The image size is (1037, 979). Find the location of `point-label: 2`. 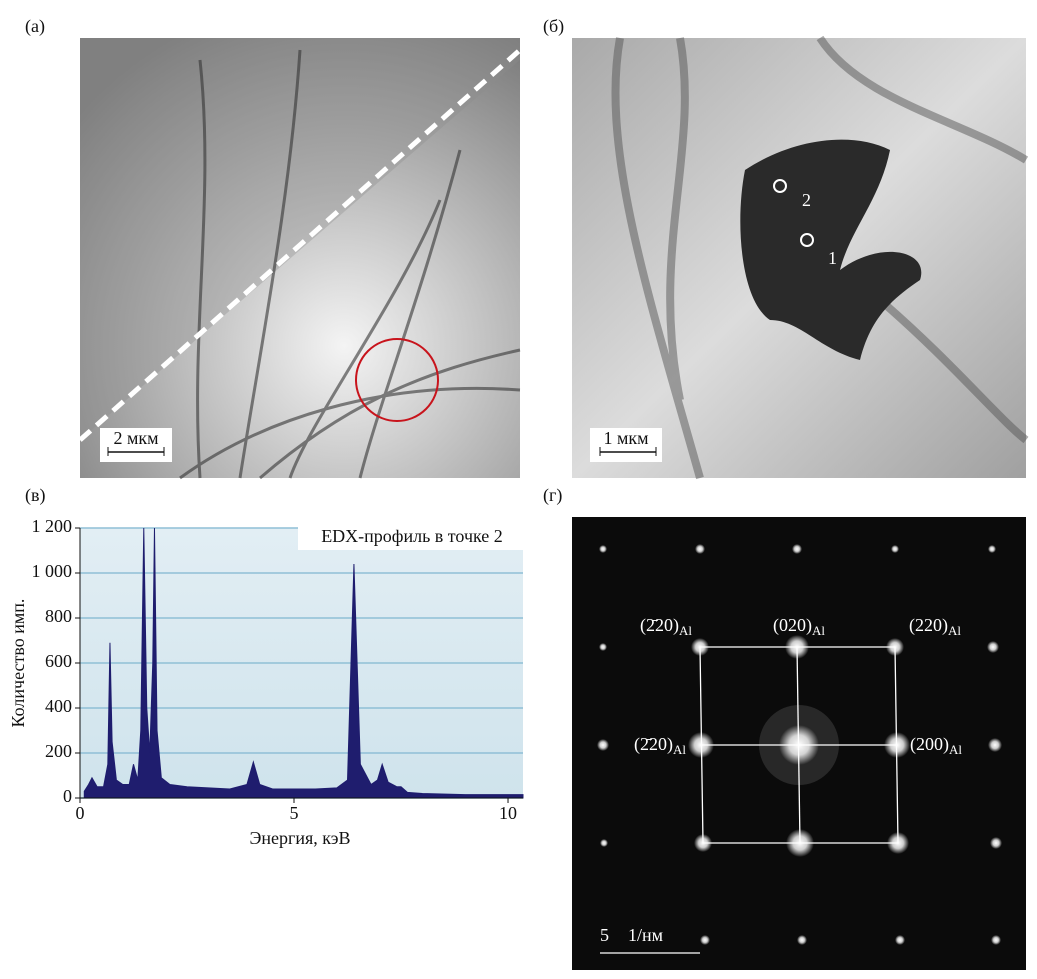

point-label: 2 is located at coordinates (806, 200).